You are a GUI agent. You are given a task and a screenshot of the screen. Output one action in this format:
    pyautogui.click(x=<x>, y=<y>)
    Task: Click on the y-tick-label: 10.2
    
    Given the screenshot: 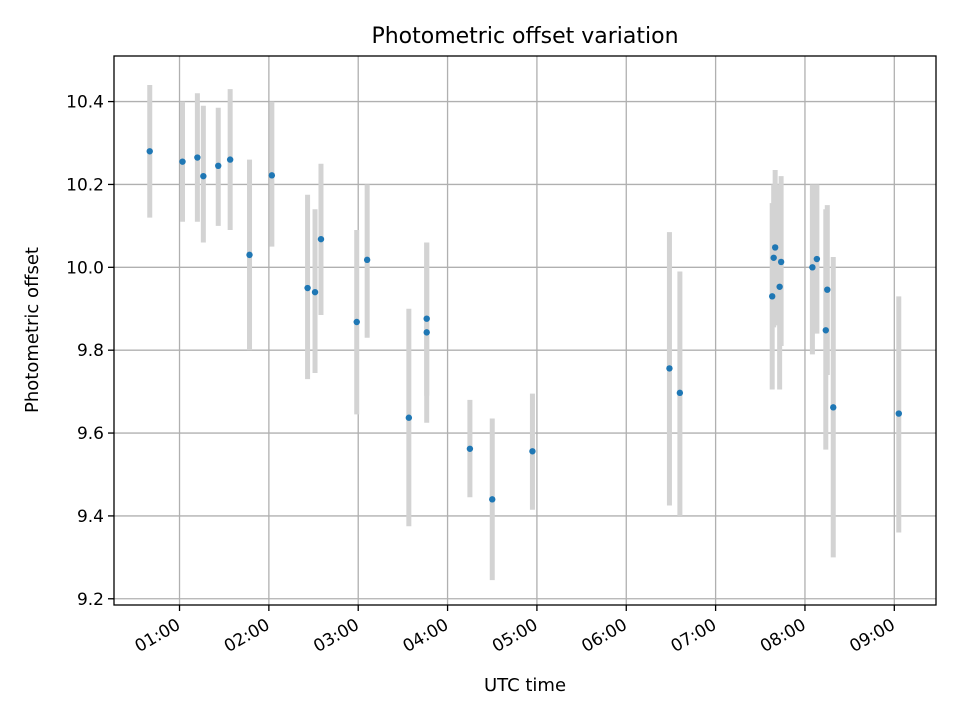 What is the action you would take?
    pyautogui.click(x=85, y=185)
    